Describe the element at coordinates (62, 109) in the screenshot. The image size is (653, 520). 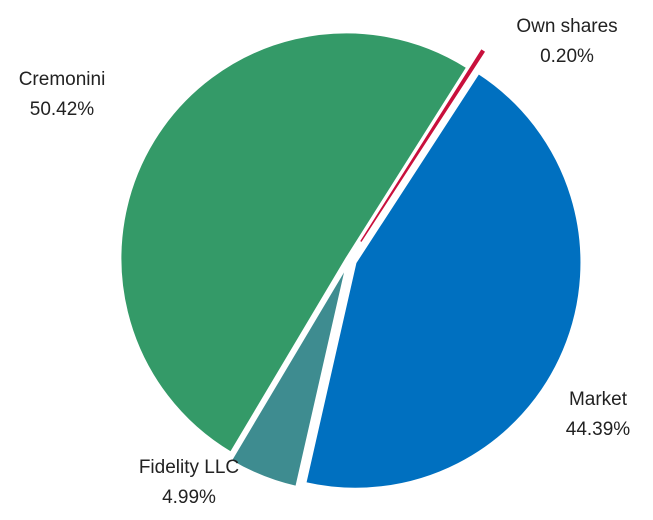
I see `slice-value-label: 50.42%` at that location.